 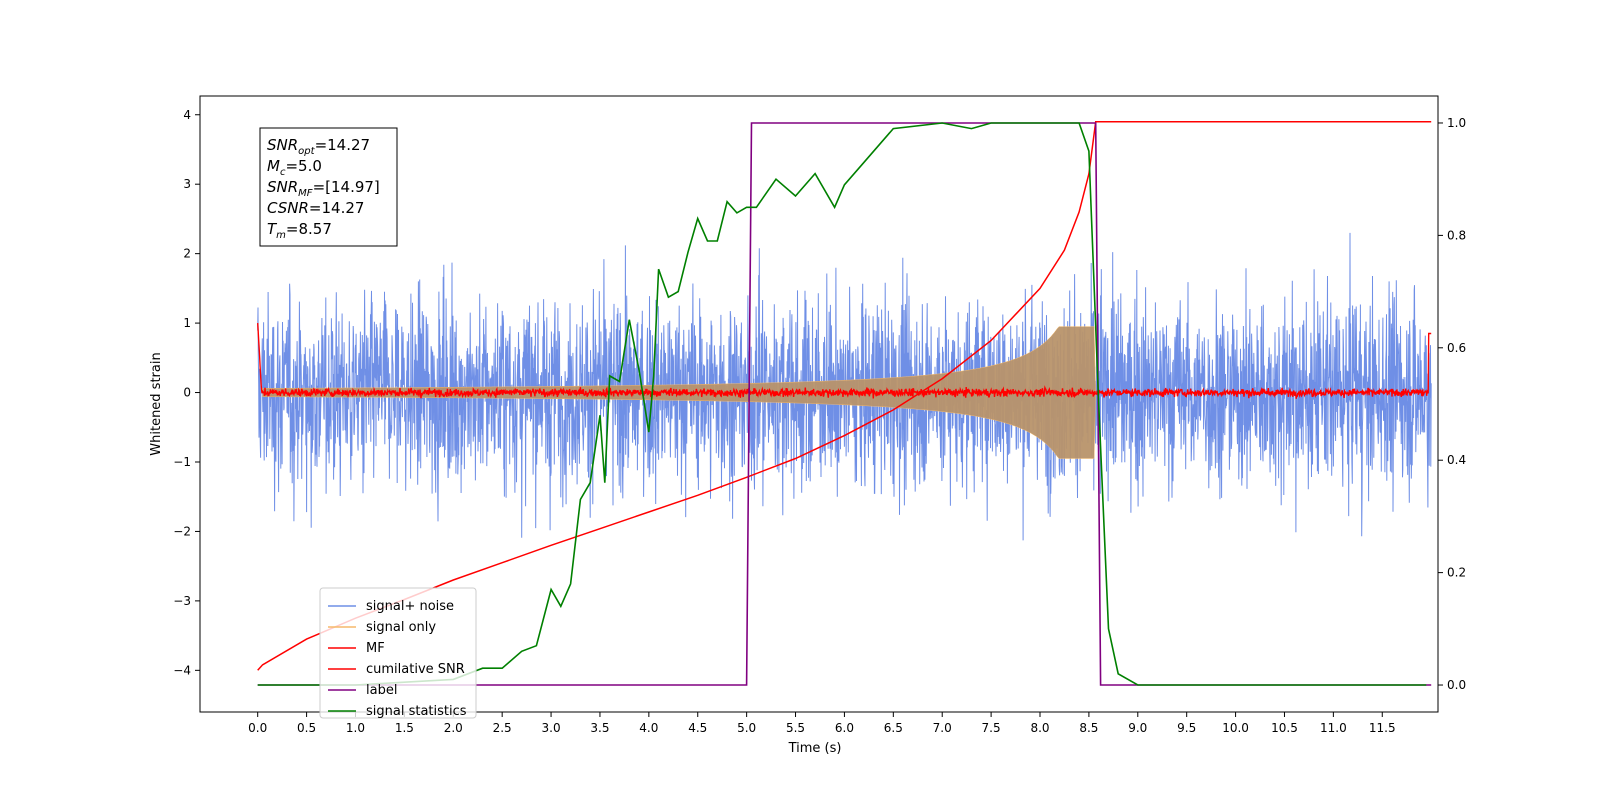 What do you see at coordinates (187, 115) in the screenshot?
I see `y-tick-label: 4` at bounding box center [187, 115].